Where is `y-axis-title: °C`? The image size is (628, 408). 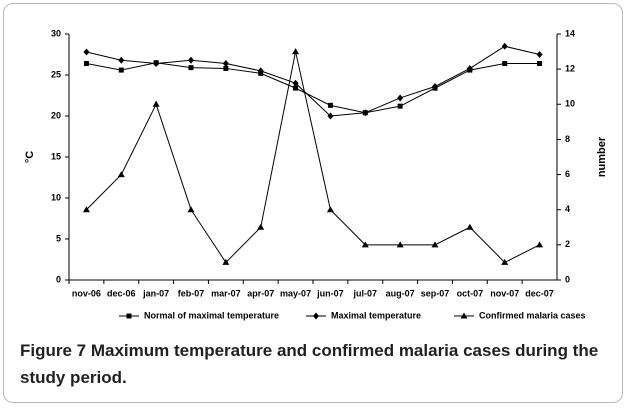
y-axis-title: °C is located at coordinates (30, 157).